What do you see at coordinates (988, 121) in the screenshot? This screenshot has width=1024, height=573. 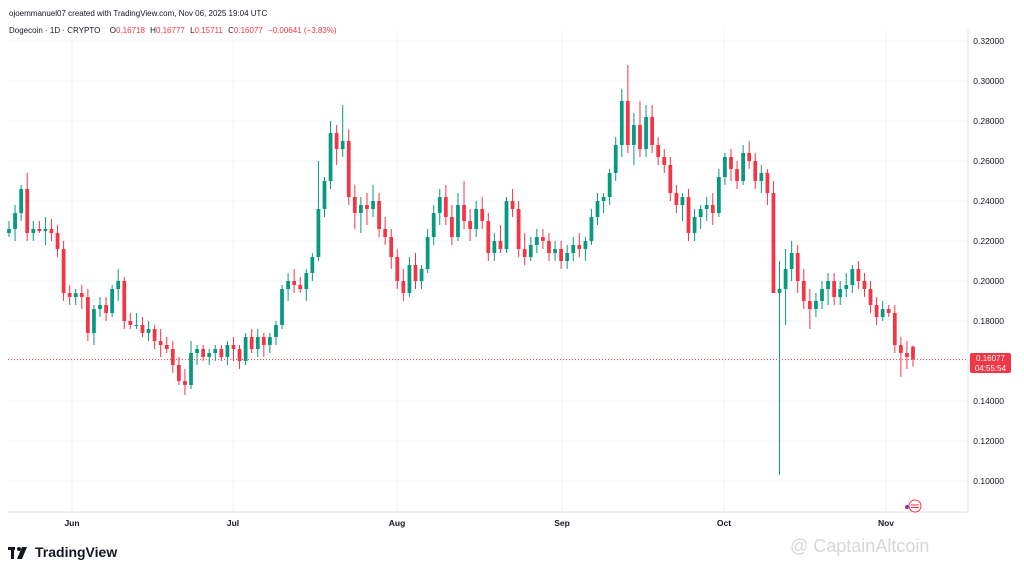 I see `y-tick-label: 0.28000` at bounding box center [988, 121].